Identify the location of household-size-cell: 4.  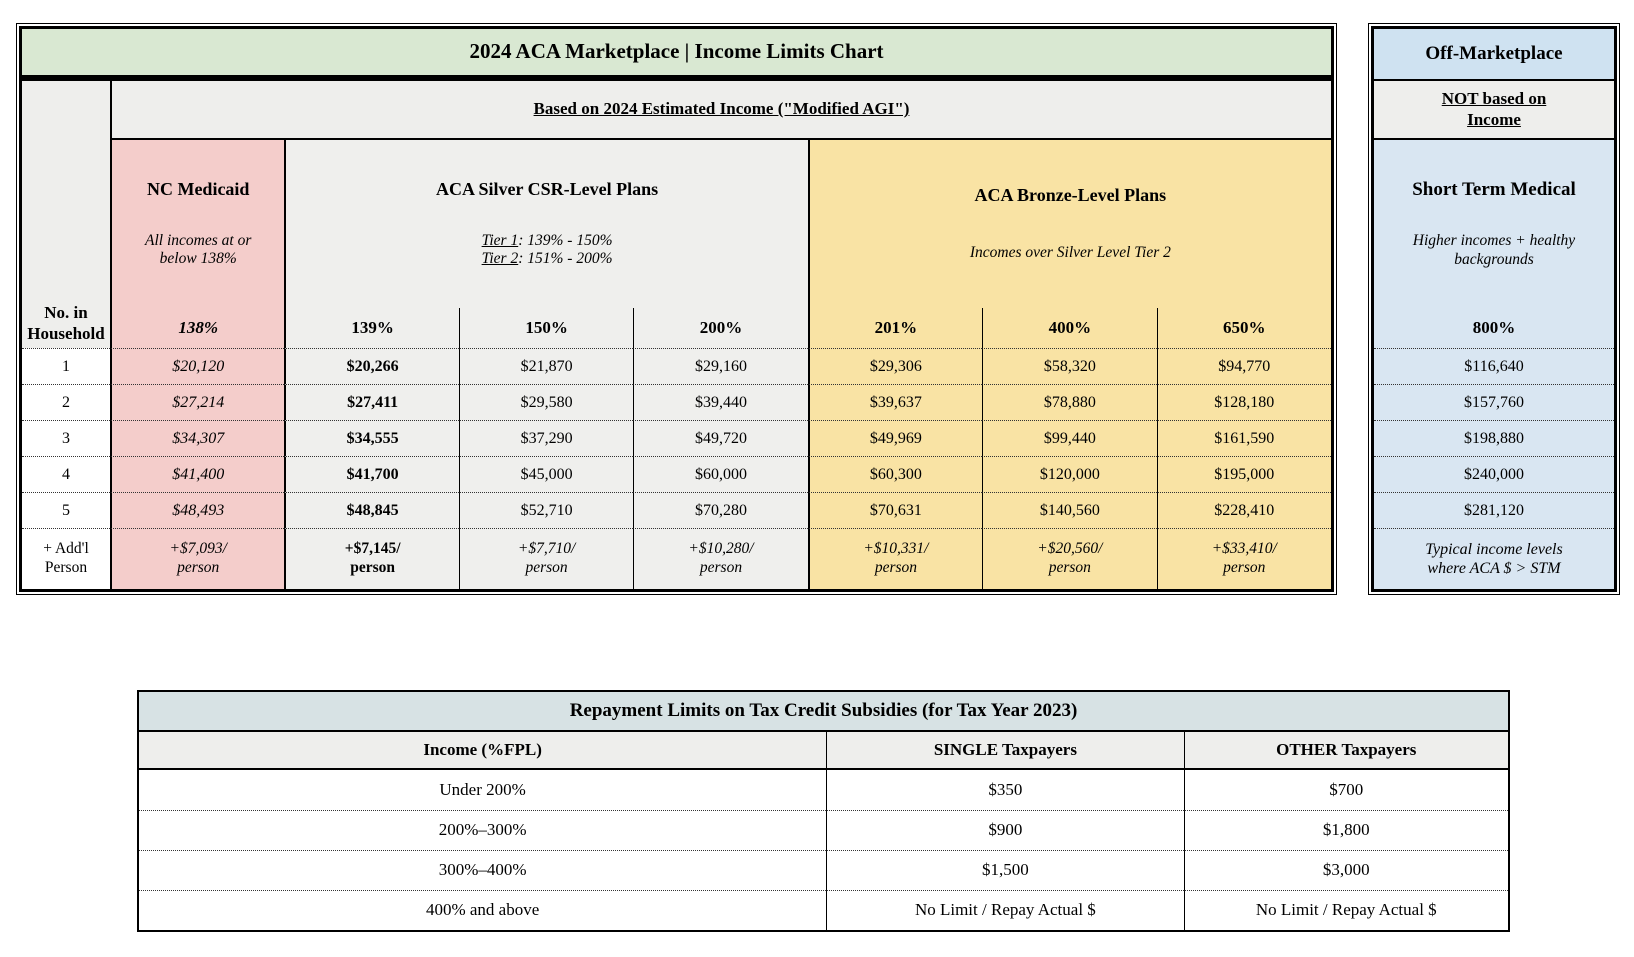
(66, 474).